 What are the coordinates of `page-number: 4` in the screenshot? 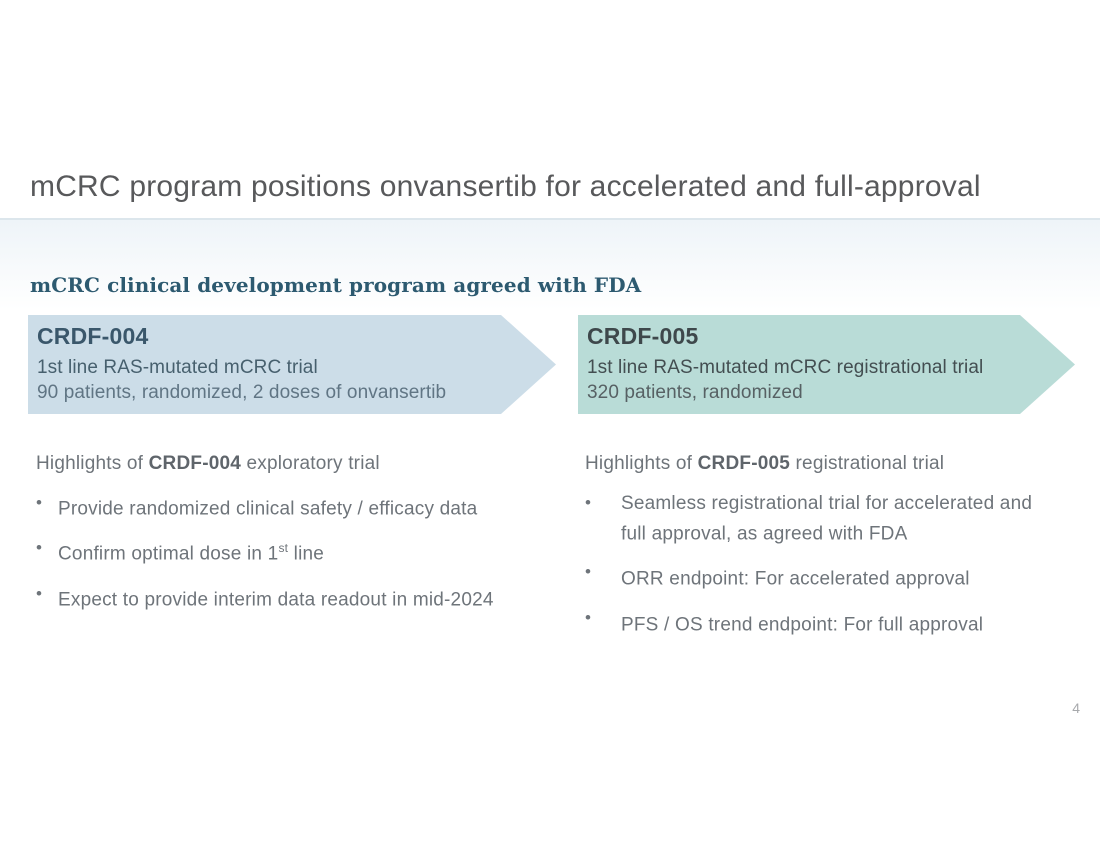 It's located at (1076, 708).